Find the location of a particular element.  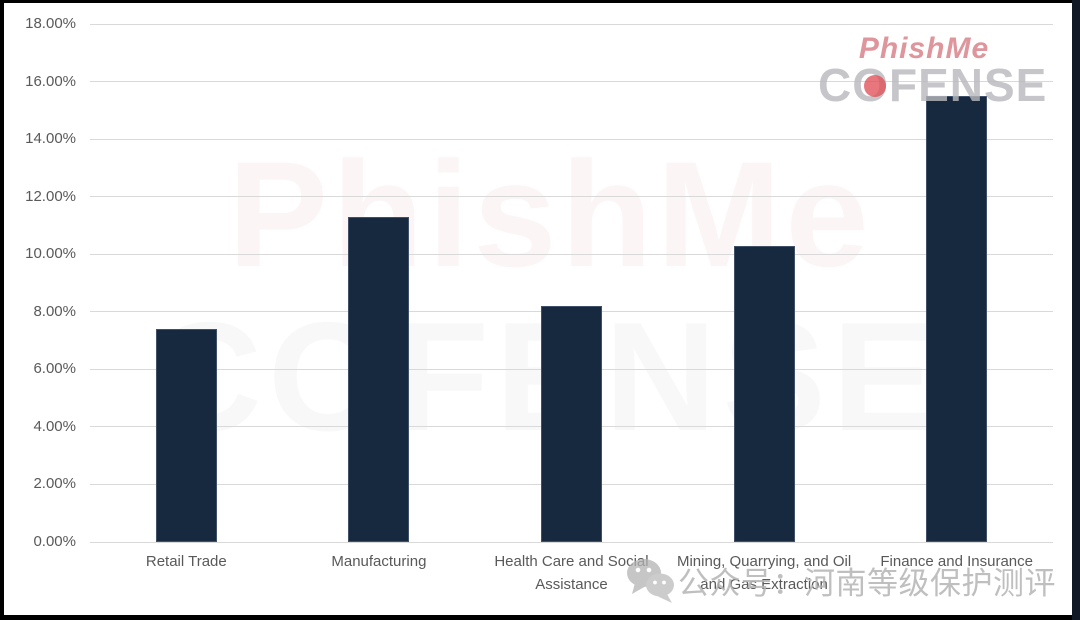

phishme-logo-text: PhishMe is located at coordinates (924, 48).